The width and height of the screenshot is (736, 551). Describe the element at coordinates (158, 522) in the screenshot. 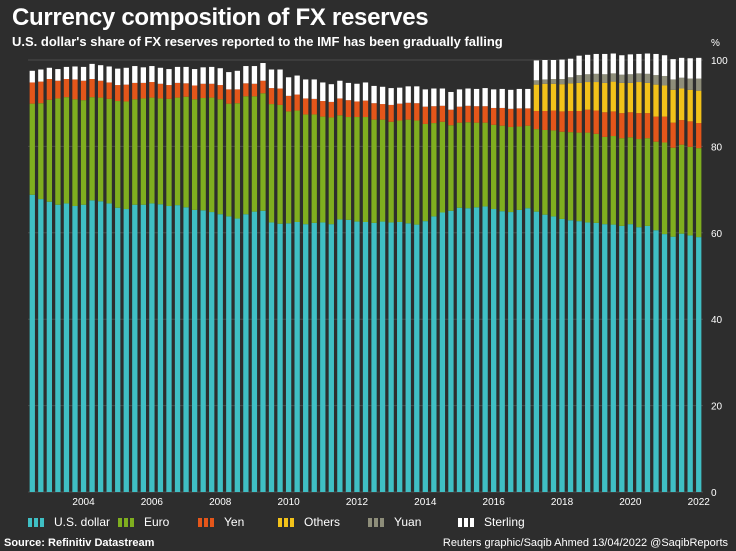

I see `legend-item-eur: Euro` at that location.